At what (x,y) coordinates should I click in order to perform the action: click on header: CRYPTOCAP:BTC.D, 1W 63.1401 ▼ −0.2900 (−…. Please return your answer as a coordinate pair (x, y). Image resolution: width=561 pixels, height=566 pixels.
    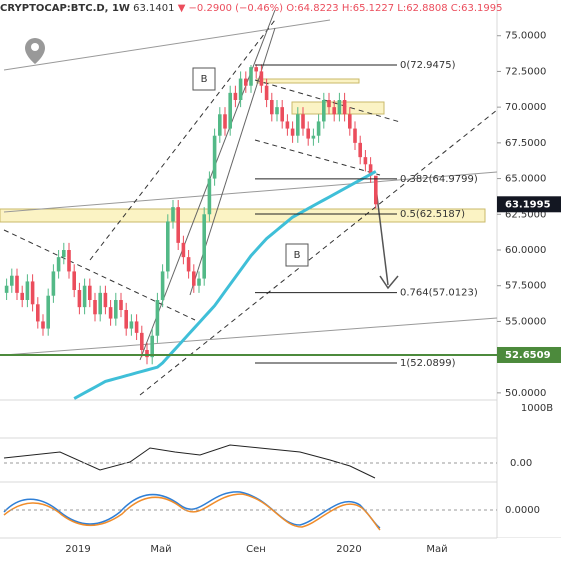
    Looking at the image, I should click on (251, 8).